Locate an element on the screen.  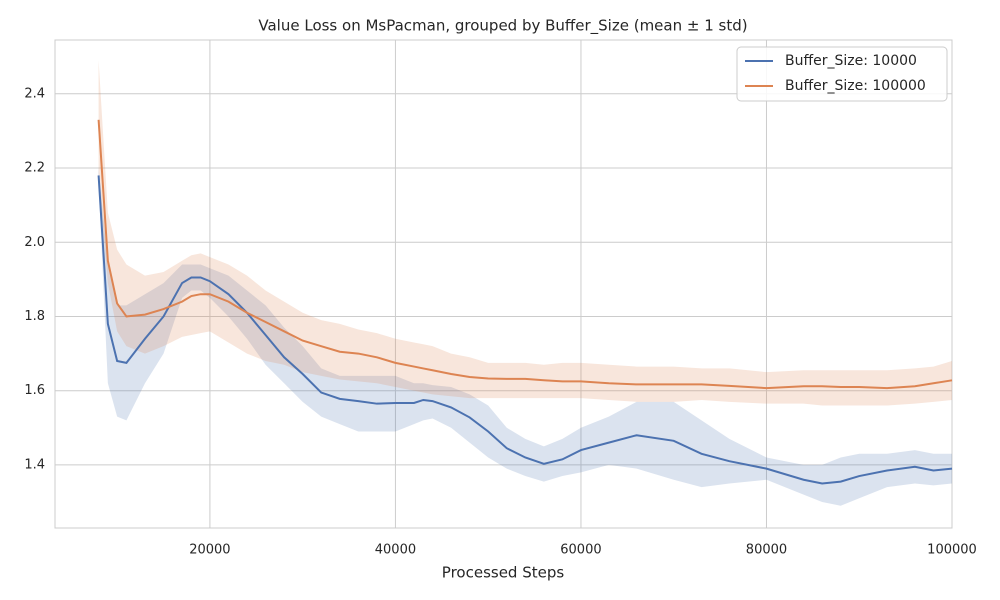
y-tick-label: 1.8 is located at coordinates (34, 316).